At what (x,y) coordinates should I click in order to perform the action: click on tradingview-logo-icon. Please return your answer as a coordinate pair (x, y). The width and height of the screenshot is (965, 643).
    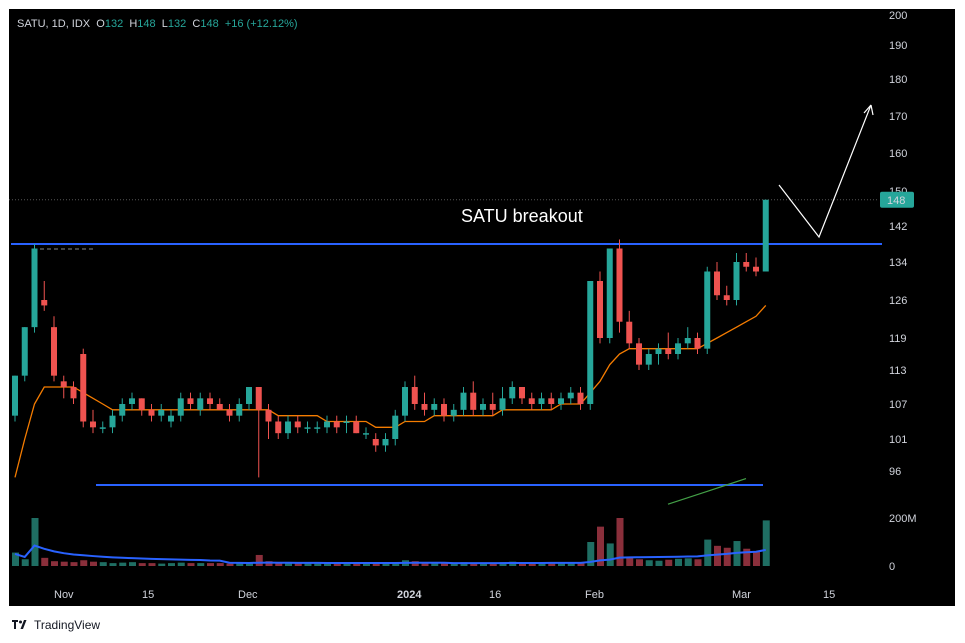
    Looking at the image, I should click on (19, 624).